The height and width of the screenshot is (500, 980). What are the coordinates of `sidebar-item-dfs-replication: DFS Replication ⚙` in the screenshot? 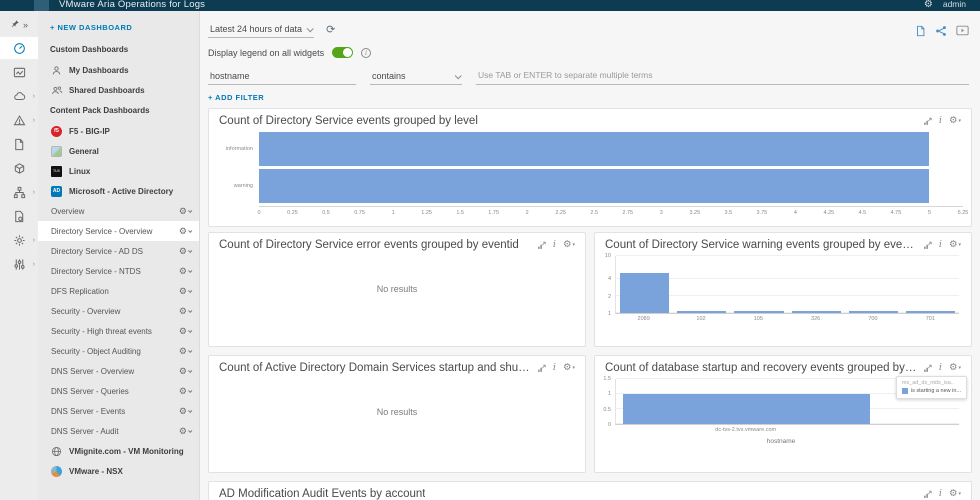 It's located at (118, 291).